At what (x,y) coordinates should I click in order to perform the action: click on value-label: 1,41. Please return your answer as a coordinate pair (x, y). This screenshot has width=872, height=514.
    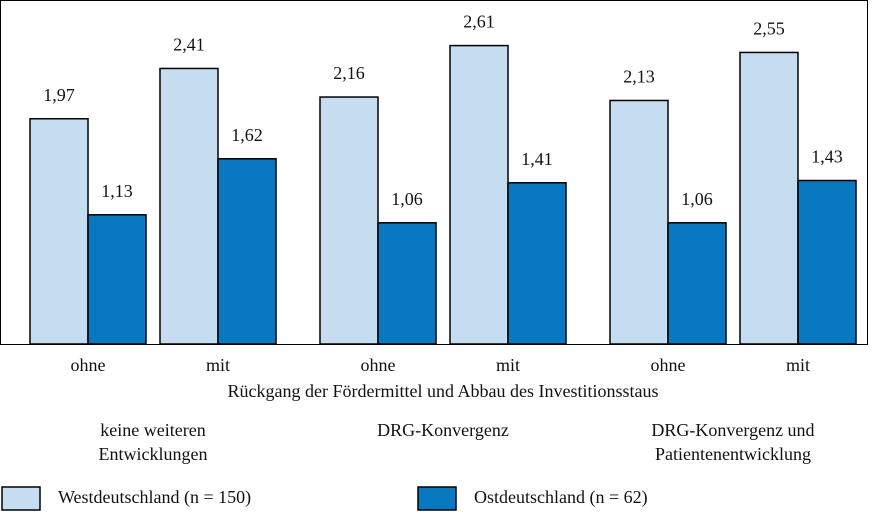
    Looking at the image, I should click on (537, 159).